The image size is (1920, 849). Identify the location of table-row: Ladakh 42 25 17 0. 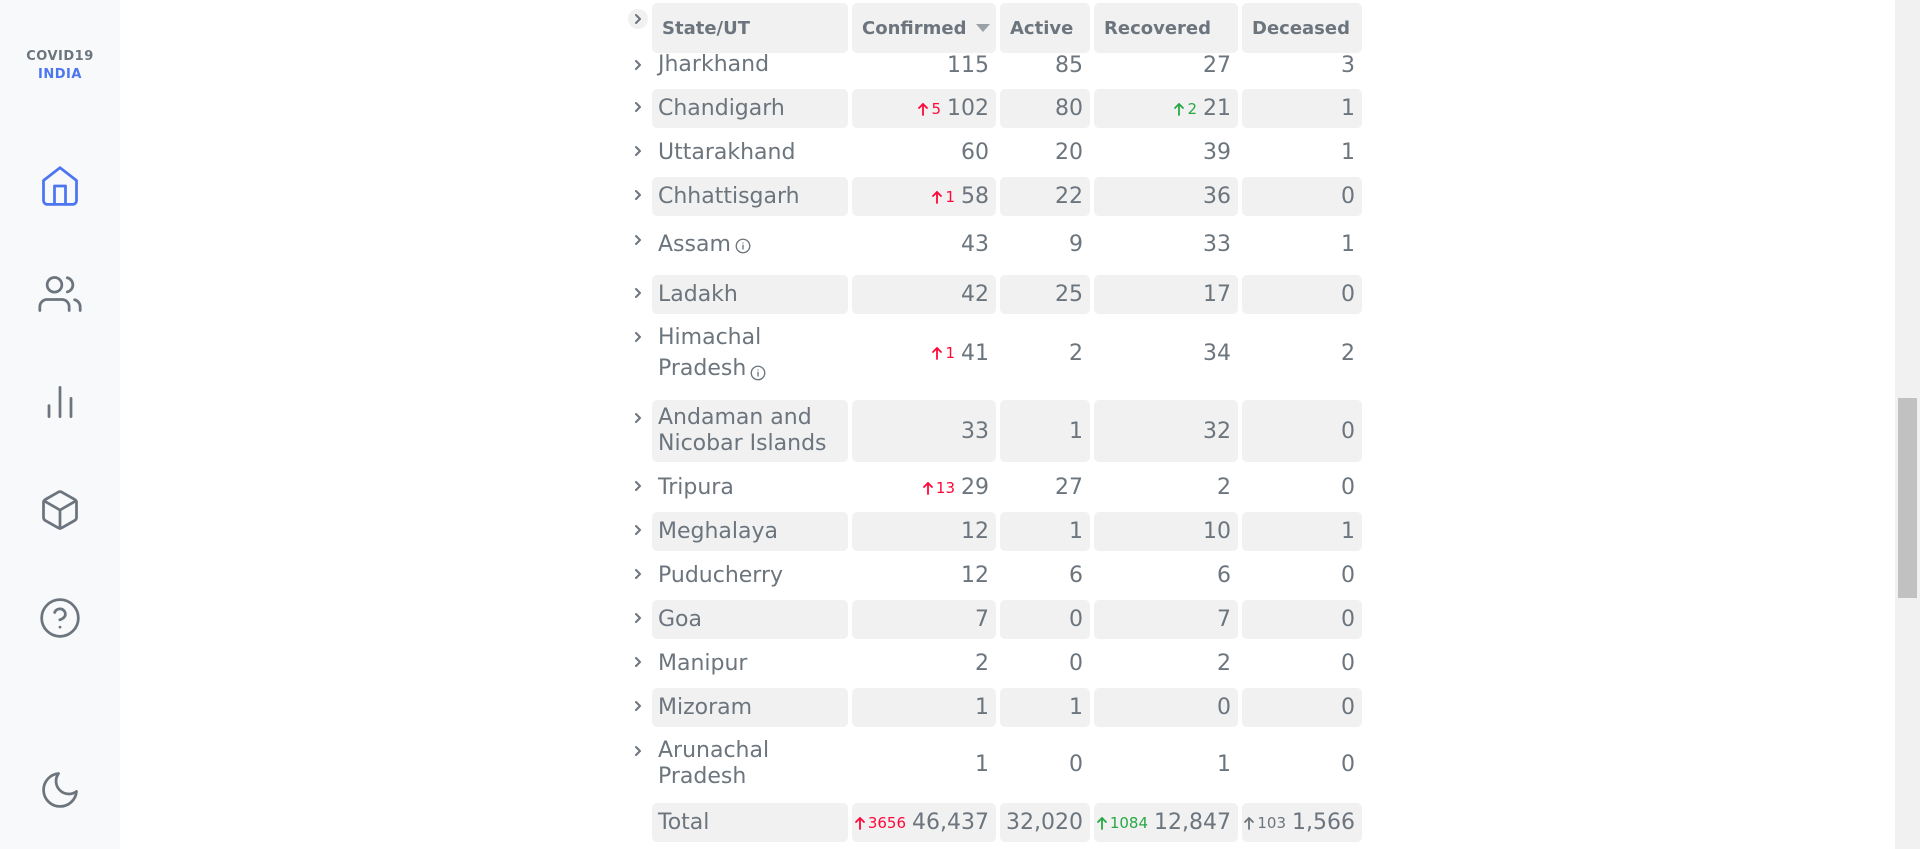
(996, 294).